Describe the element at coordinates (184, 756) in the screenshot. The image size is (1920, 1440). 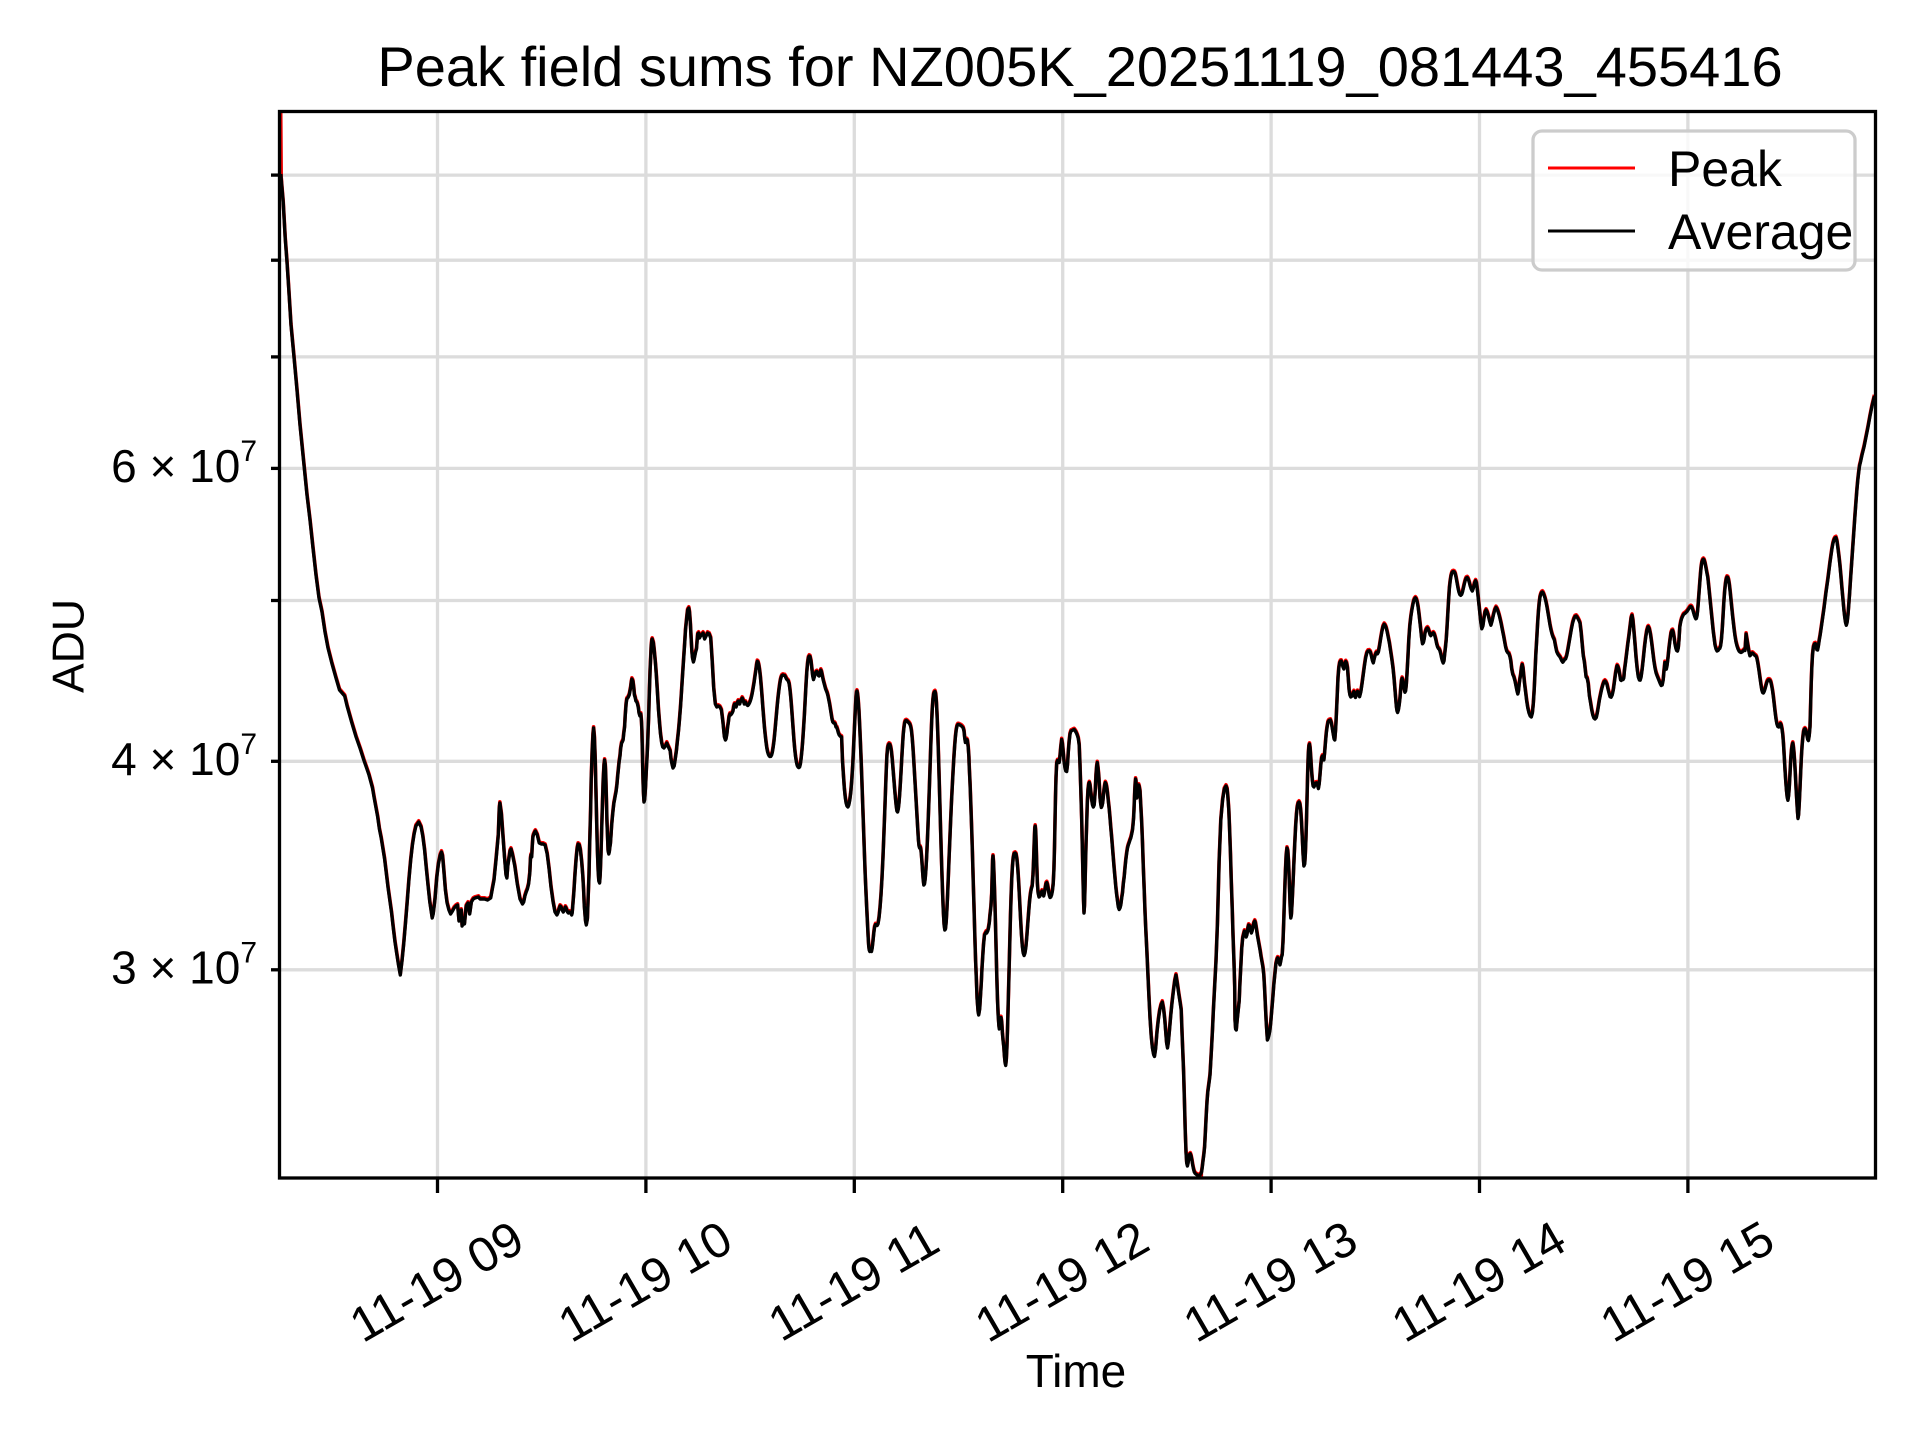
I see `svg-text: 4 × 10⁷` at that location.